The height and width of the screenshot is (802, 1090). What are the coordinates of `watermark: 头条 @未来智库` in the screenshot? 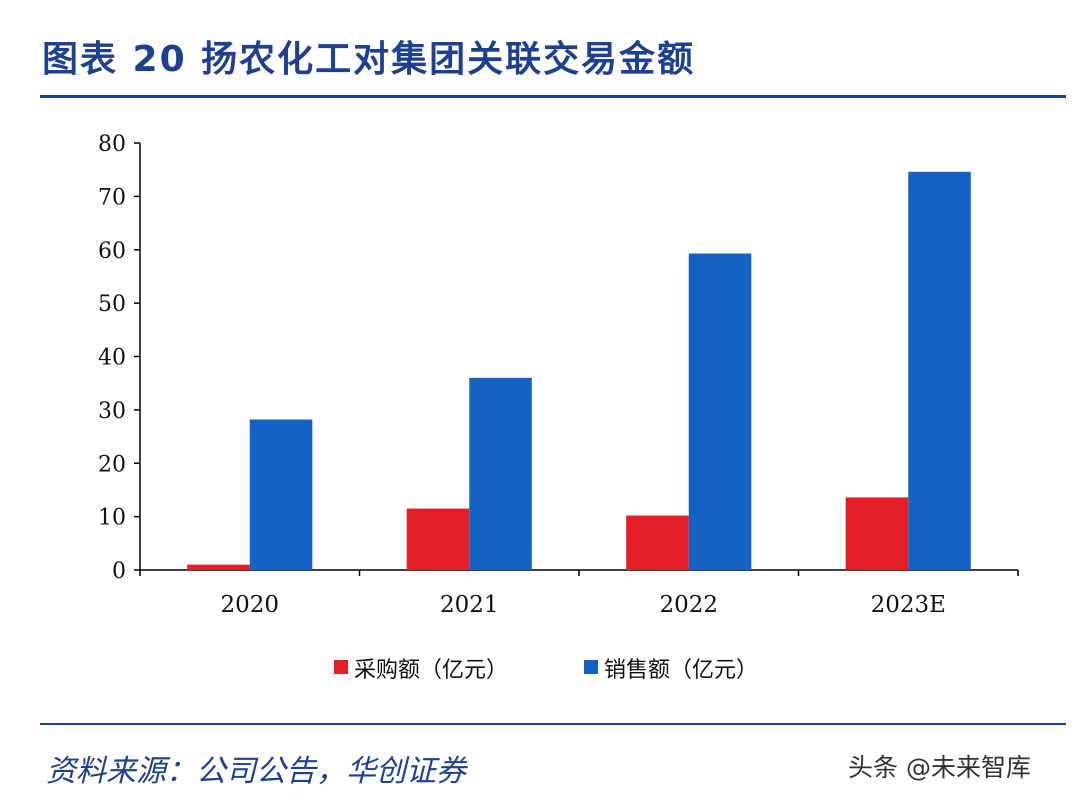 It's located at (939, 767).